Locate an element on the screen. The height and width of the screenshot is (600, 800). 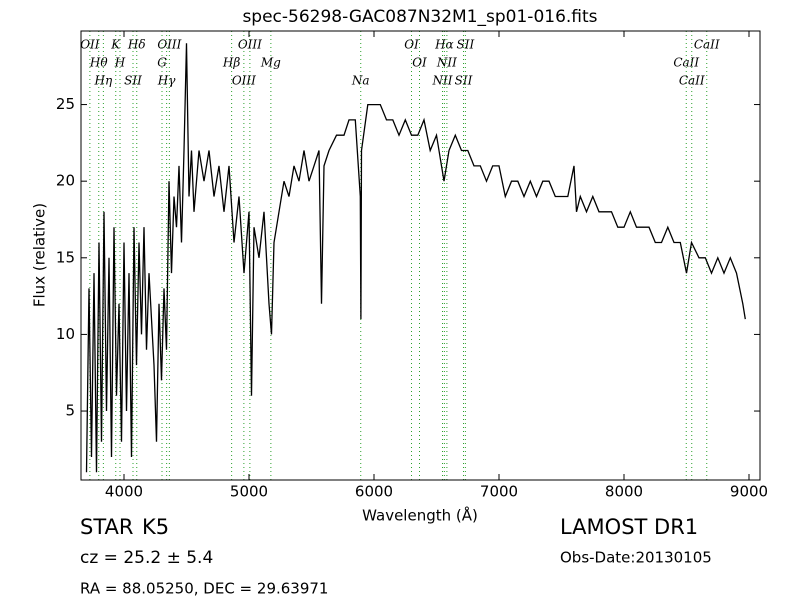
x-tick-label: 5000 is located at coordinates (249, 492).